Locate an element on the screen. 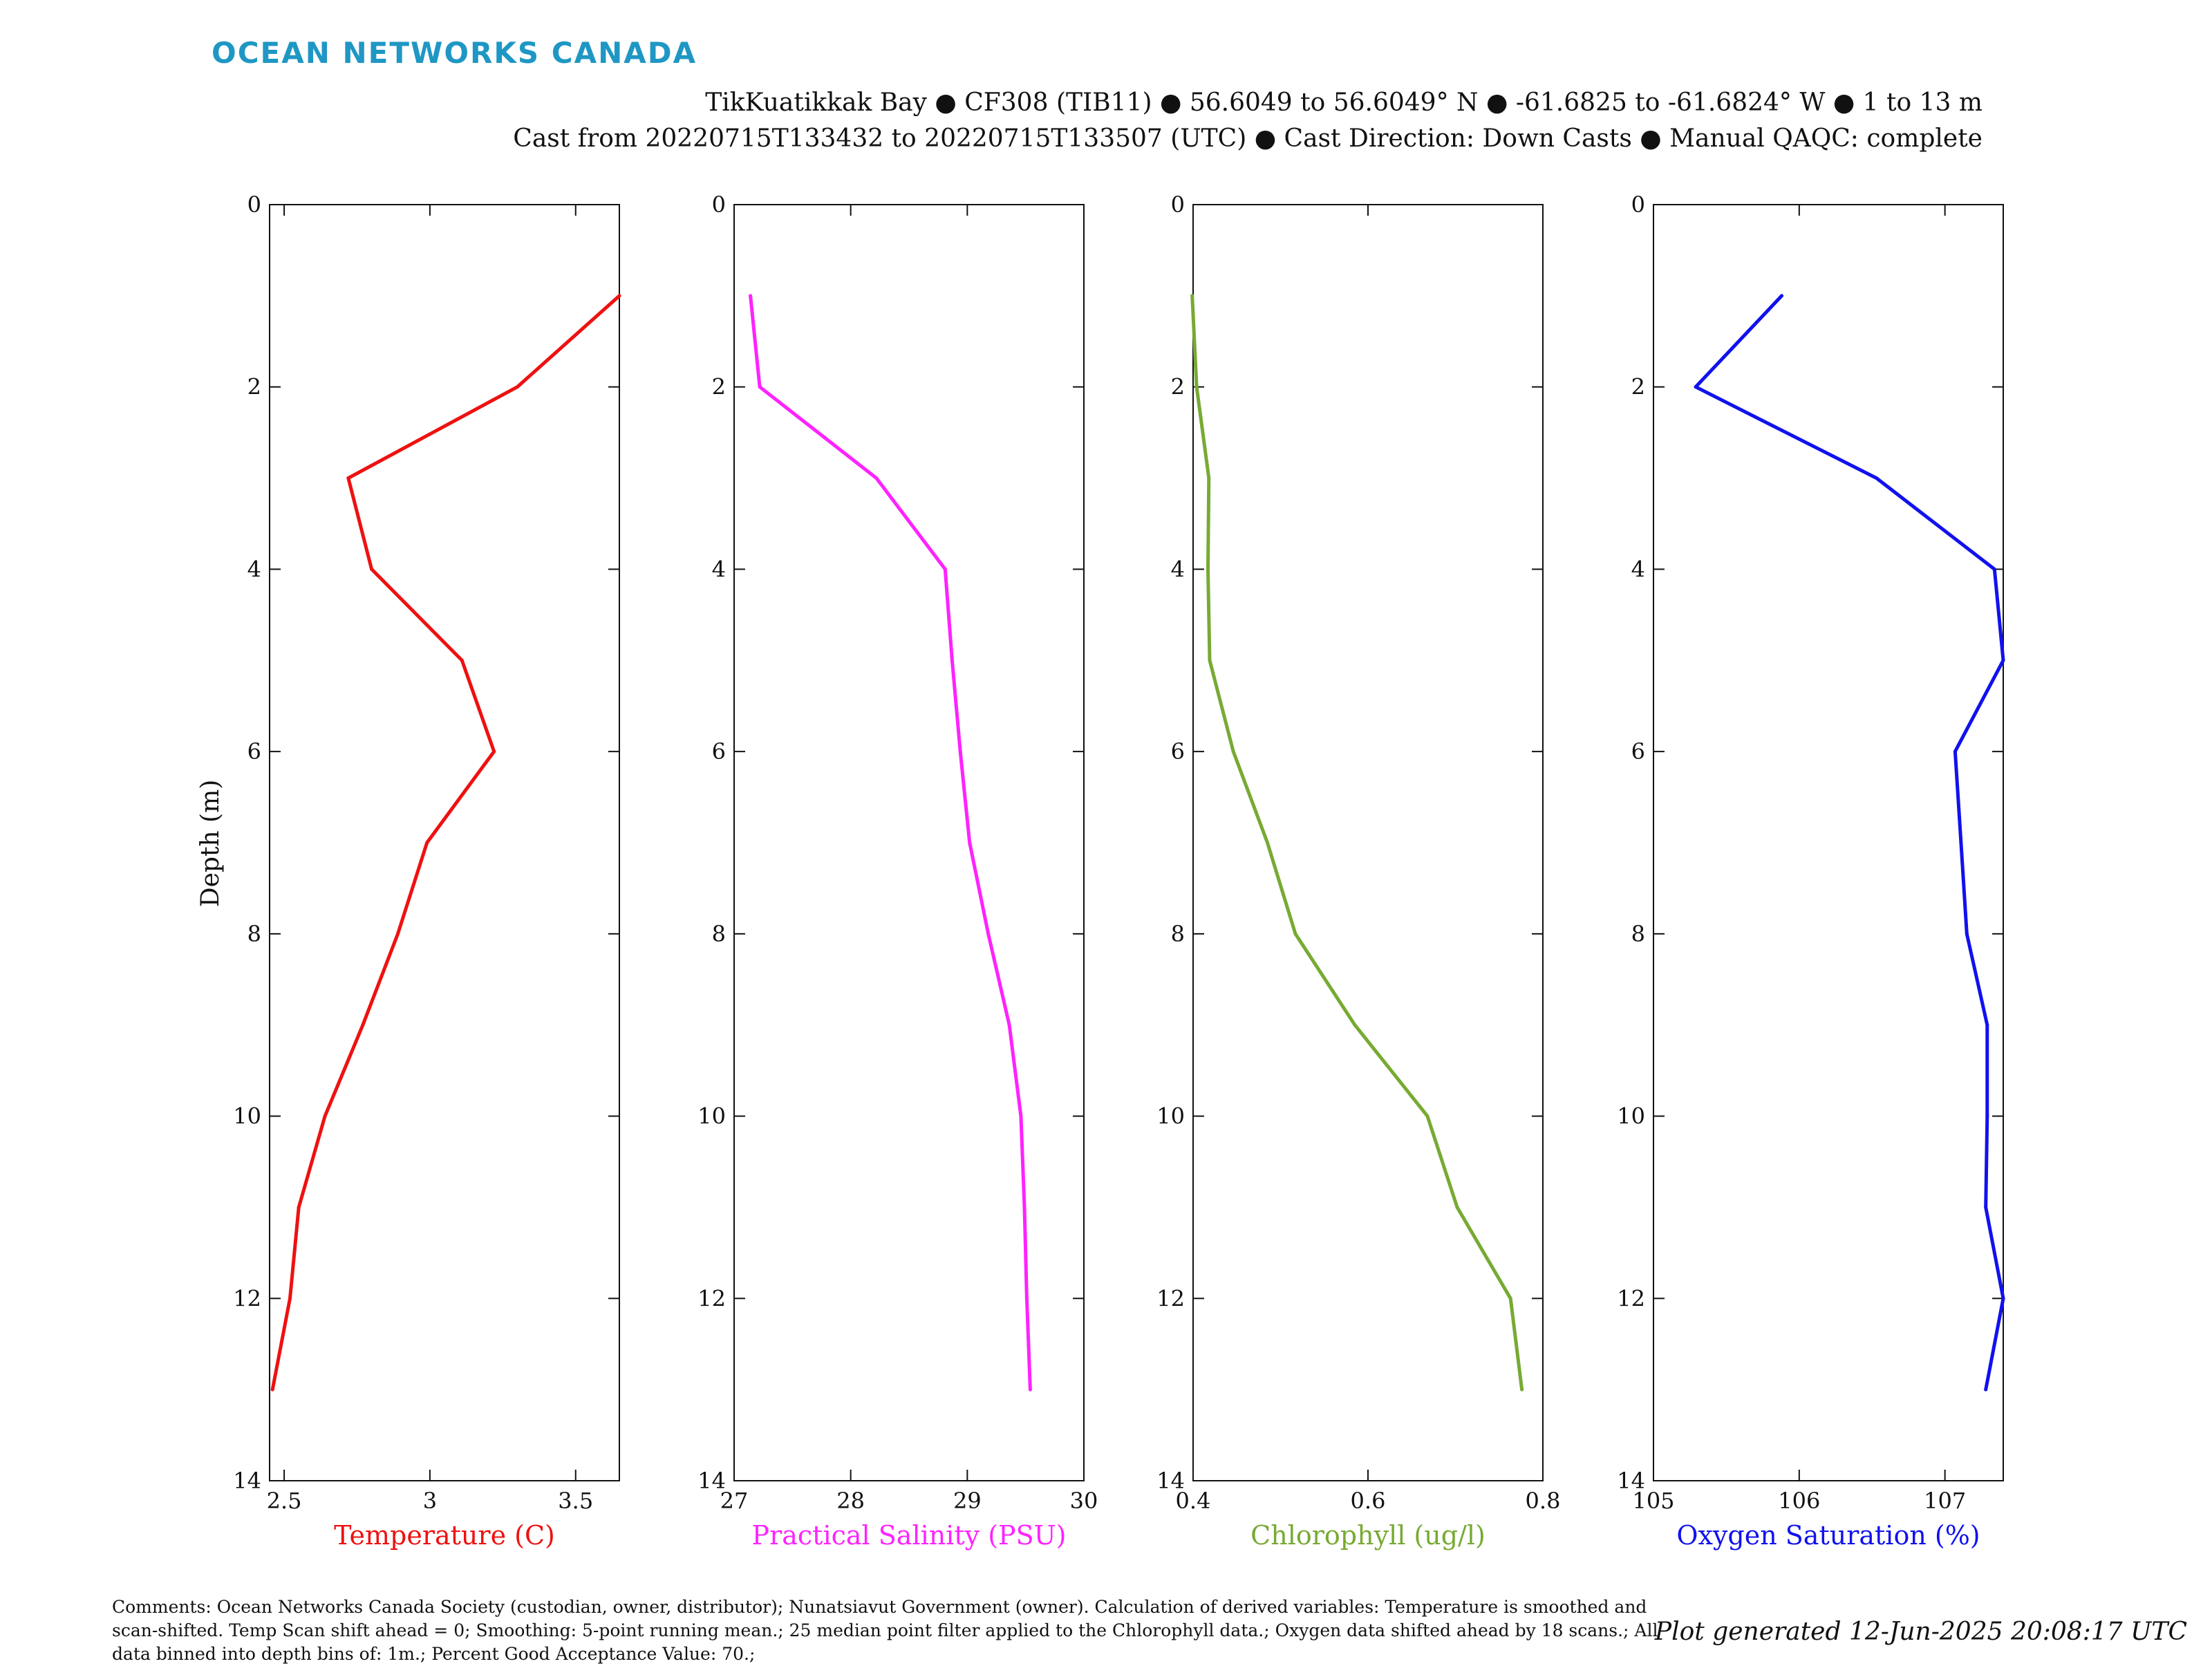  oxygen-xtick-label: 106 is located at coordinates (1799, 1501).